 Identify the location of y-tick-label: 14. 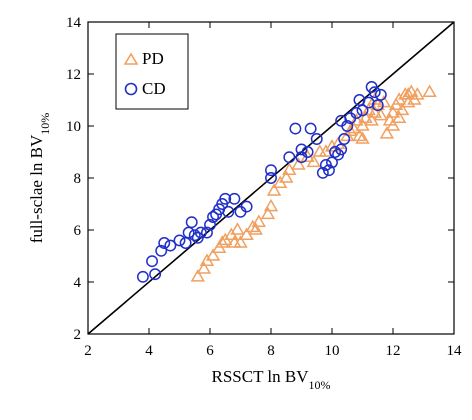
(74, 23).